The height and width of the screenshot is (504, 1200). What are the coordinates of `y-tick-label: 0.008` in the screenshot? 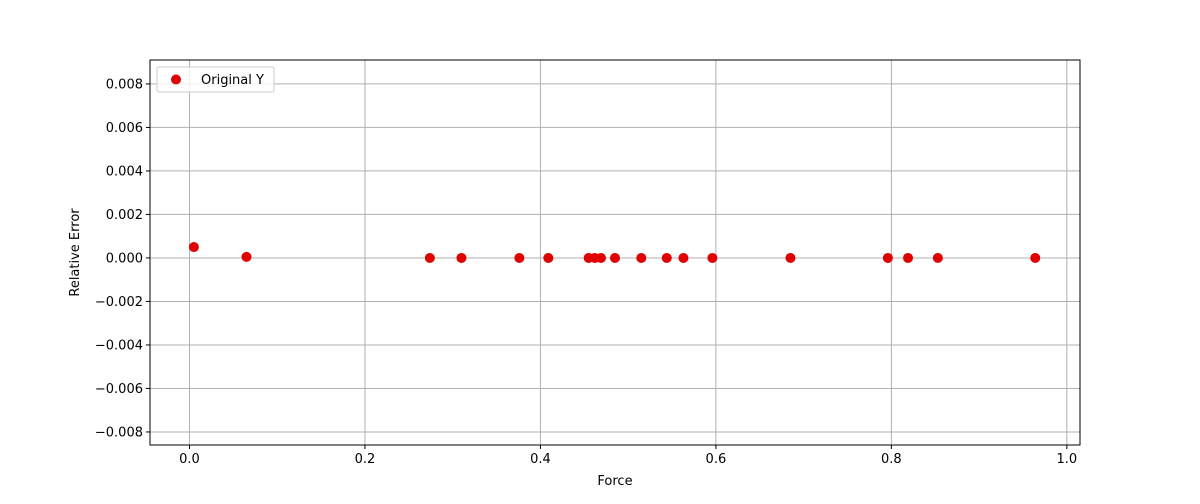 It's located at (124, 84).